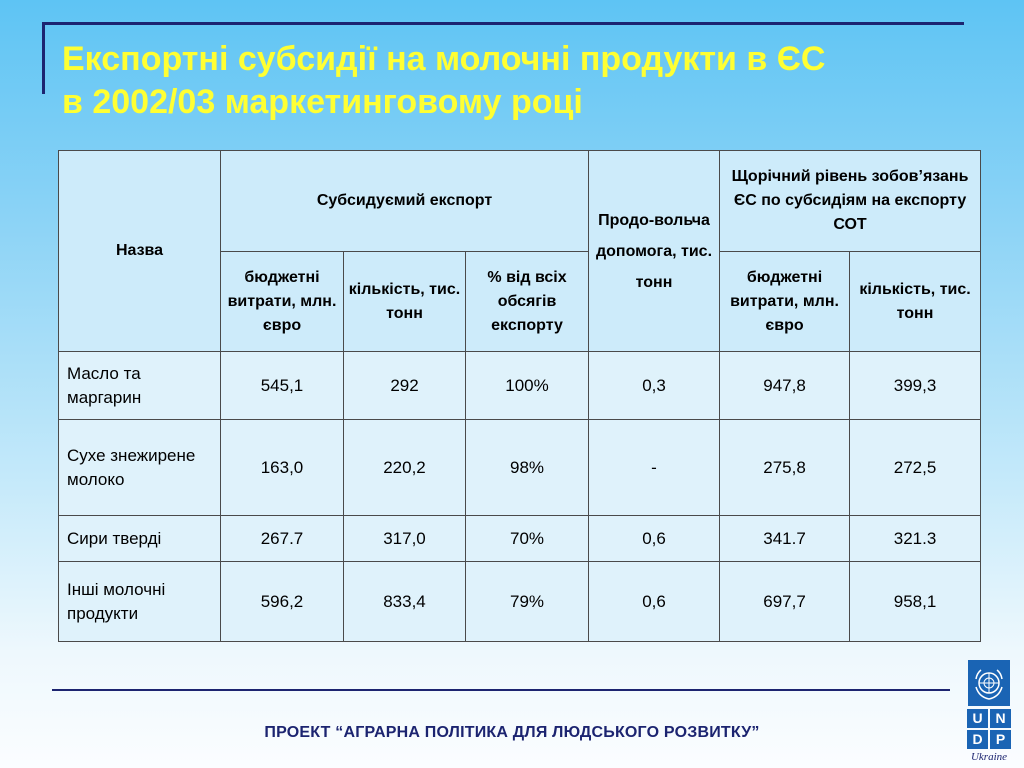 The height and width of the screenshot is (768, 1024). What do you see at coordinates (527, 301) in the screenshot?
I see `header-percent: % від всіх обсягів експорту` at bounding box center [527, 301].